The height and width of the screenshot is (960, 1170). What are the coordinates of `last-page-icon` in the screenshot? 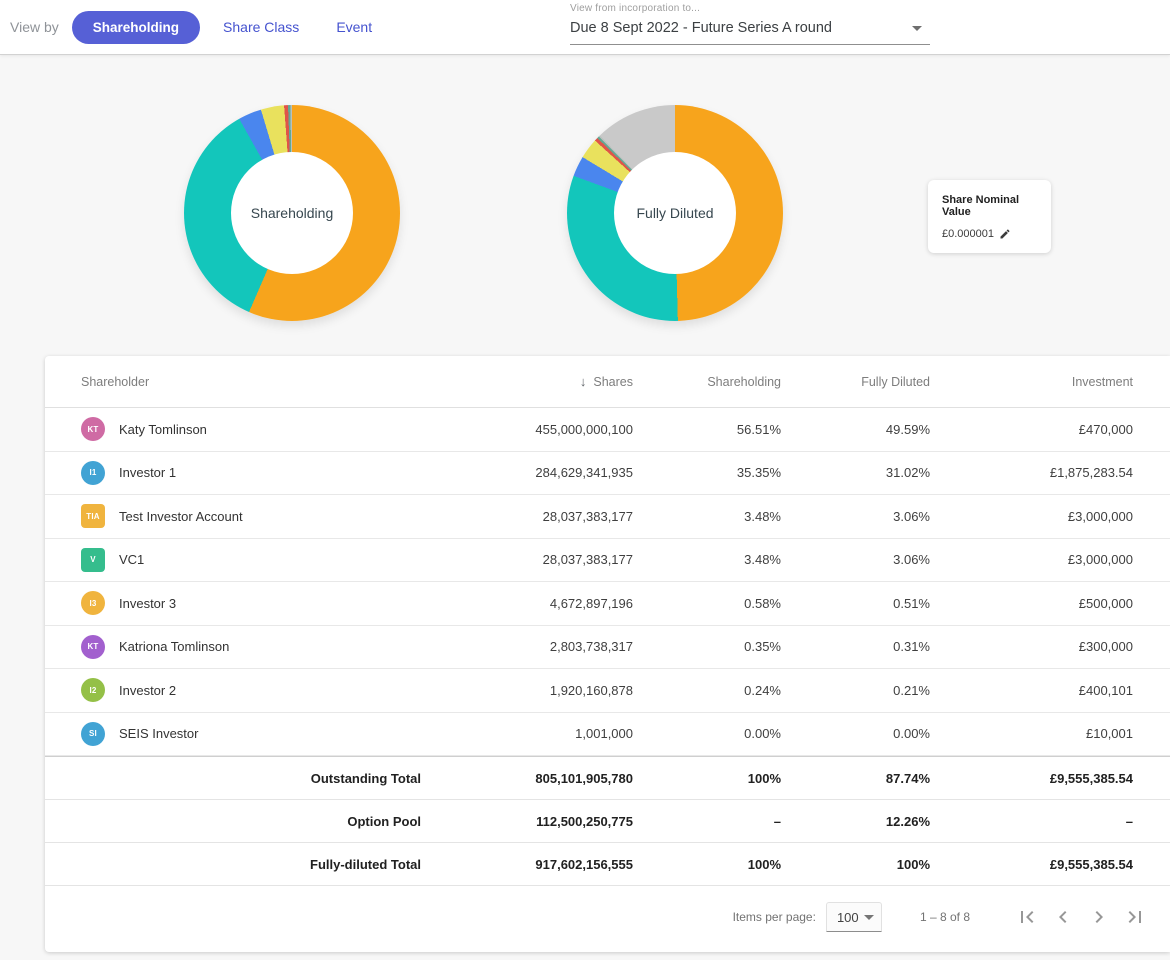 It's located at (1134, 917).